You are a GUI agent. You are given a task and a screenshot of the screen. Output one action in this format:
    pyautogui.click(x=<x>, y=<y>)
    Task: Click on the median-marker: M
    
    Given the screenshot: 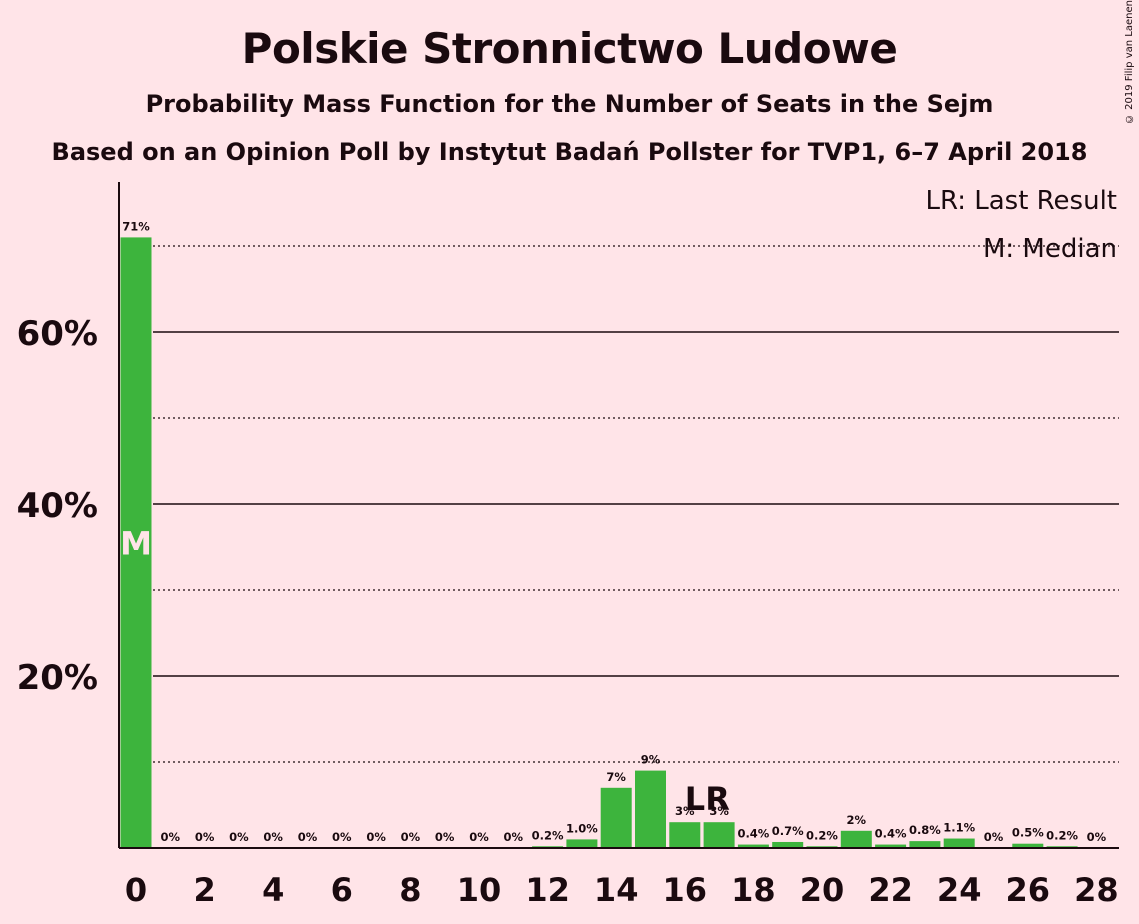 What is the action you would take?
    pyautogui.click(x=136, y=544)
    